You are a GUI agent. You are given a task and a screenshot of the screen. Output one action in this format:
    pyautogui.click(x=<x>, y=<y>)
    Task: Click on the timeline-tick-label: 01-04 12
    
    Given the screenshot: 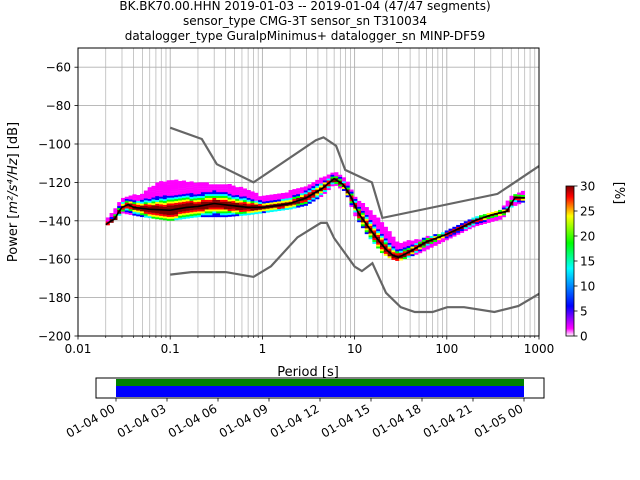 What is the action you would take?
    pyautogui.click(x=295, y=420)
    